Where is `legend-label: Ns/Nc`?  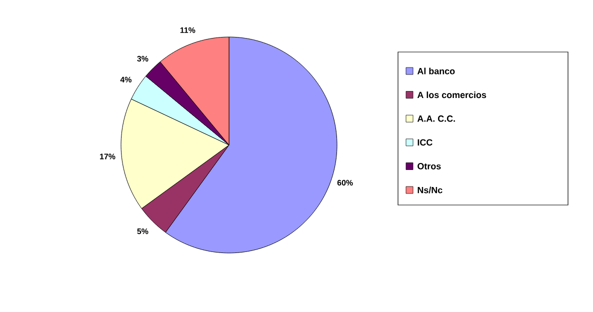
legend-label: Ns/Nc is located at coordinates (430, 190).